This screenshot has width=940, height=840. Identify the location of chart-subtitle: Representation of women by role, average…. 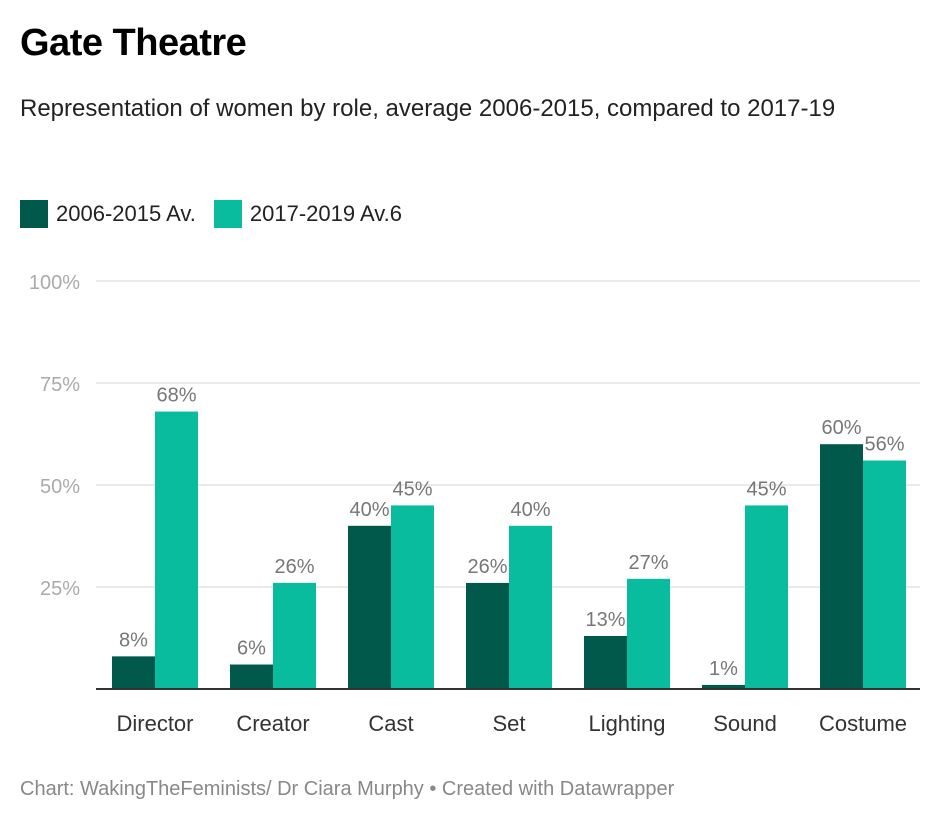
(428, 108).